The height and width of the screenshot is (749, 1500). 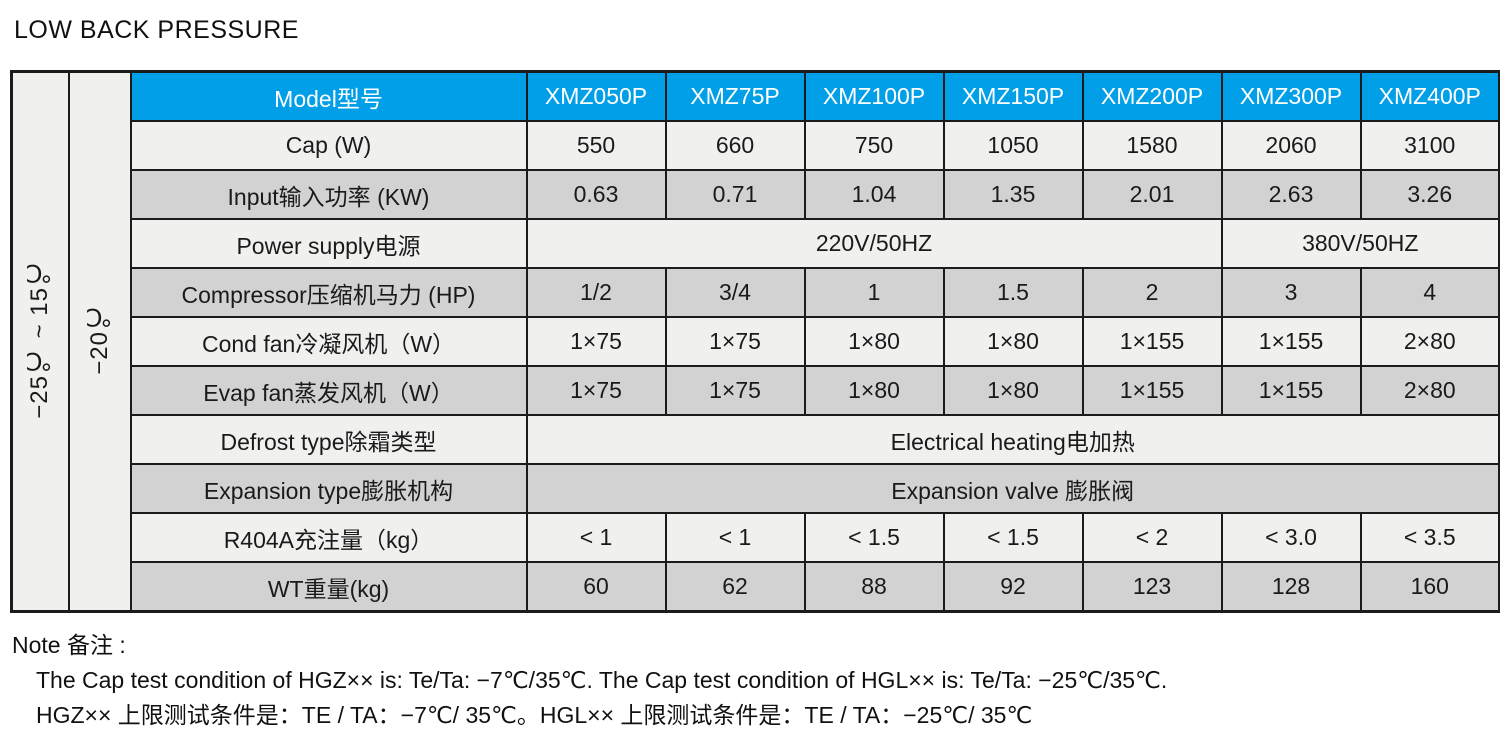 I want to click on table-row: Power supply电源 220V/50HZ 380V/50HZ, so click(x=756, y=243).